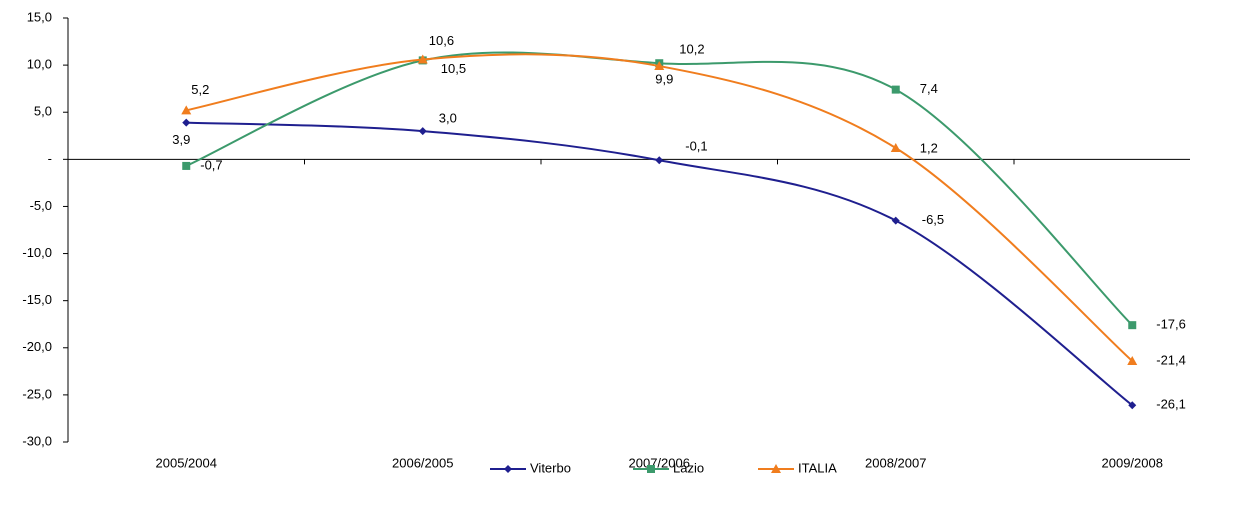  I want to click on data-label: -0,7, so click(211, 164).